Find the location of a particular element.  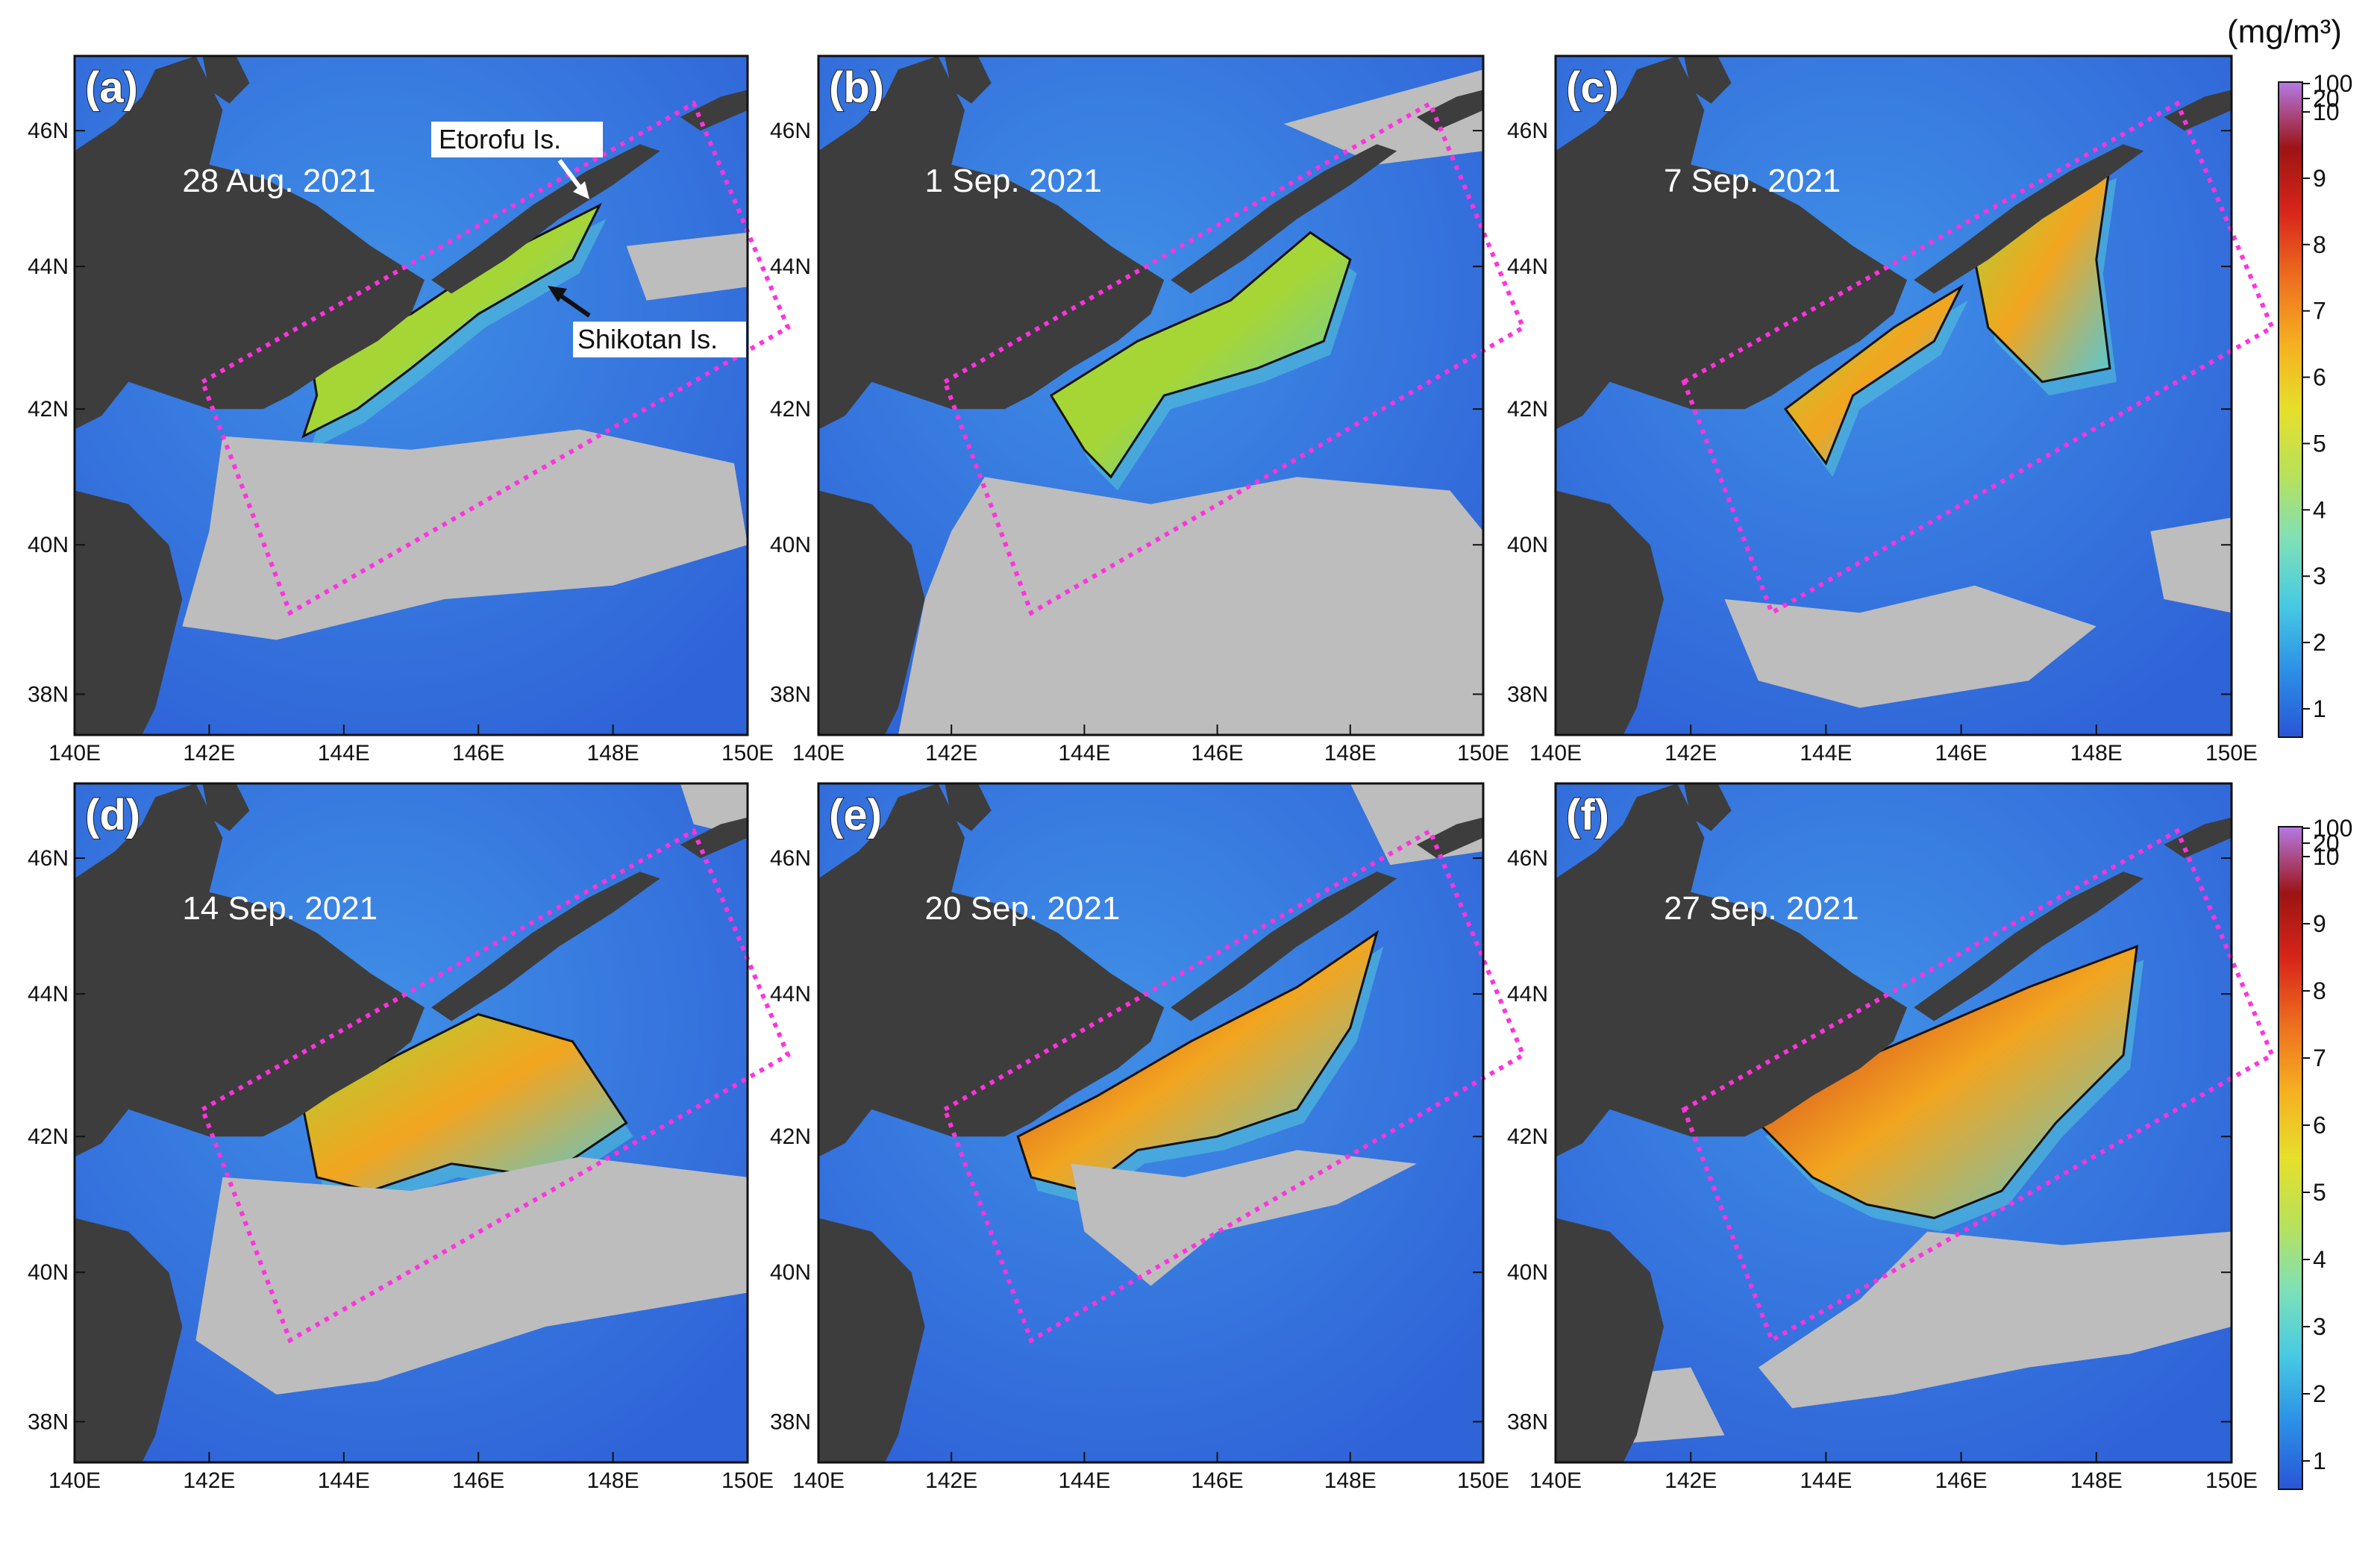

colorbar-tick-label: 4 is located at coordinates (2319, 510).